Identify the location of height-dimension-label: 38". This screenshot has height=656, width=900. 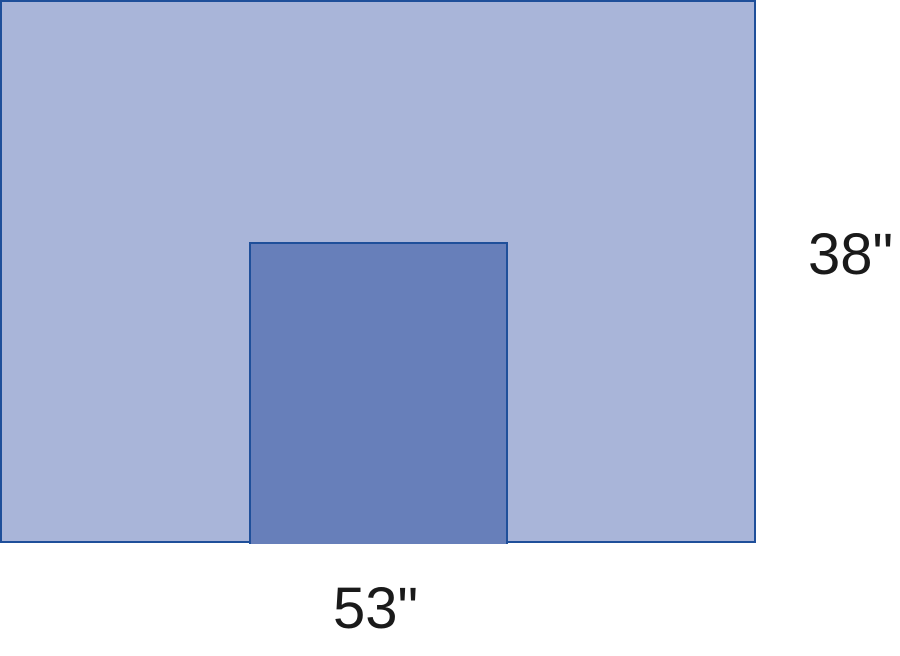
(851, 254).